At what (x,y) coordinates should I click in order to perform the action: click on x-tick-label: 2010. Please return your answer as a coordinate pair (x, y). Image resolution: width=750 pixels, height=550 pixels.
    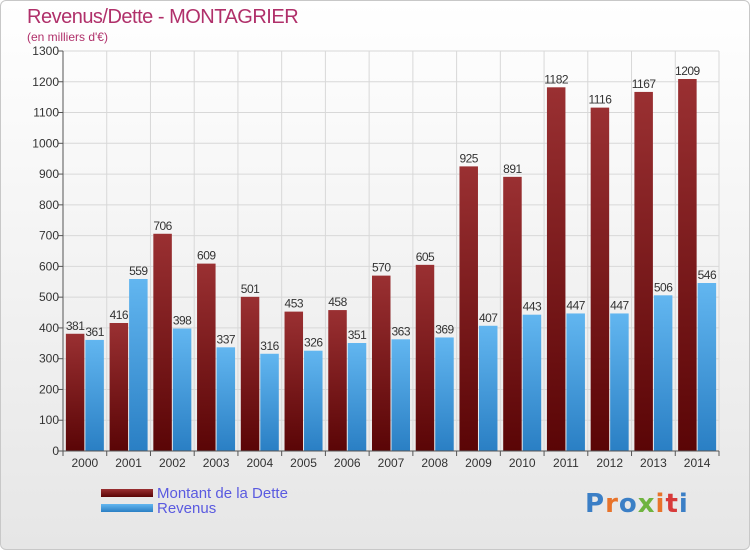
    Looking at the image, I should click on (522, 463).